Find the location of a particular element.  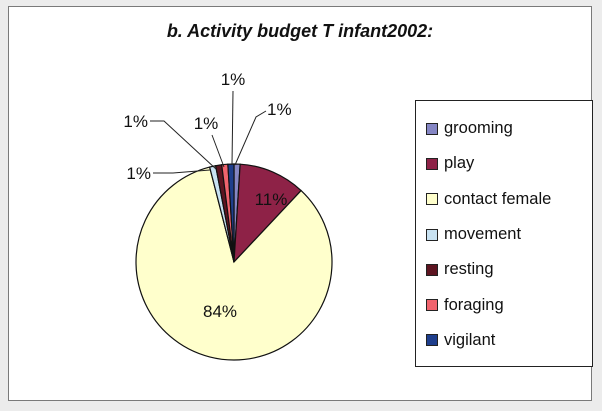

legend-item-play: play is located at coordinates (504, 163).